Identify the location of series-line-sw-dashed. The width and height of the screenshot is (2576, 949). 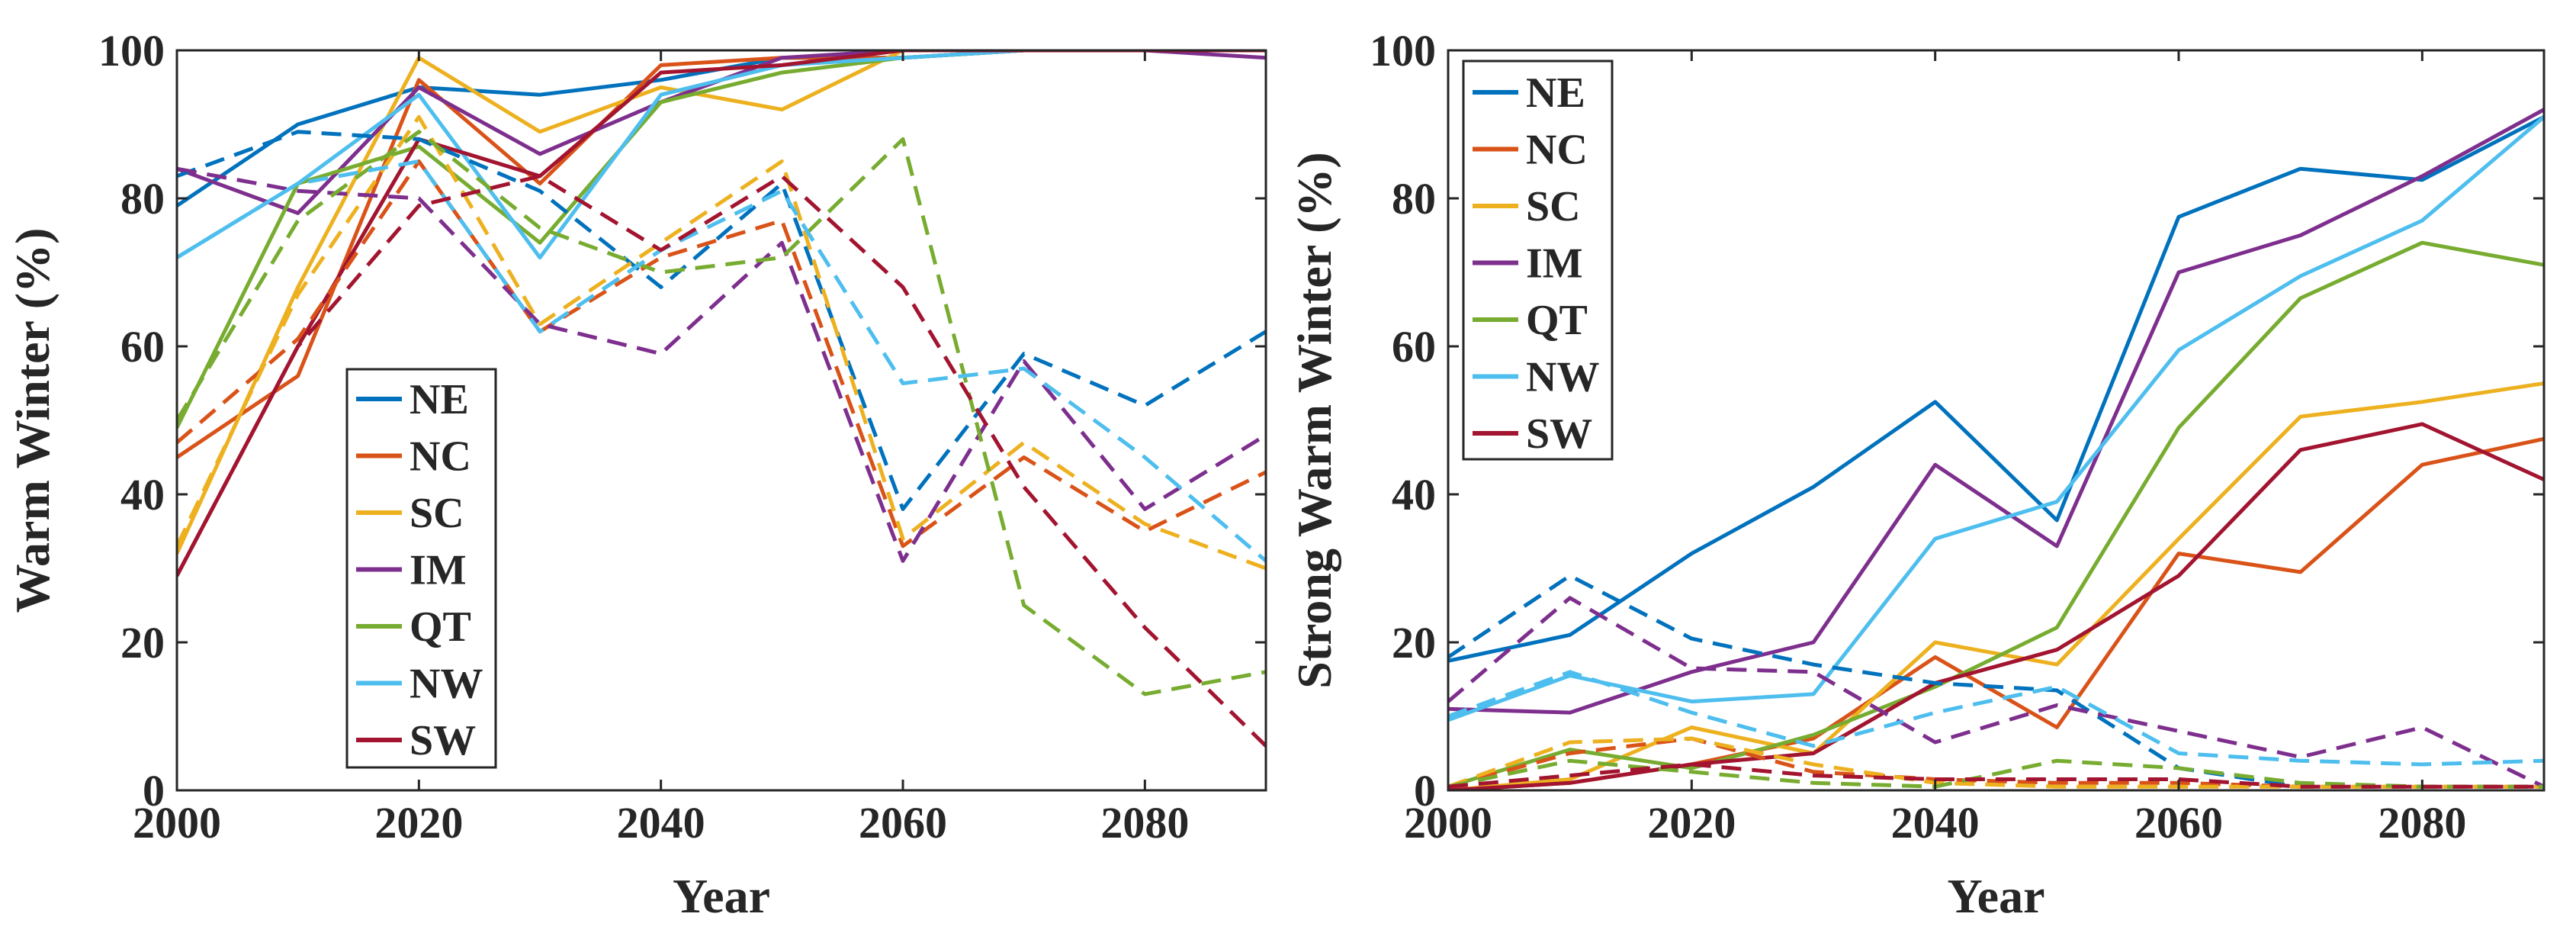
(1996, 775).